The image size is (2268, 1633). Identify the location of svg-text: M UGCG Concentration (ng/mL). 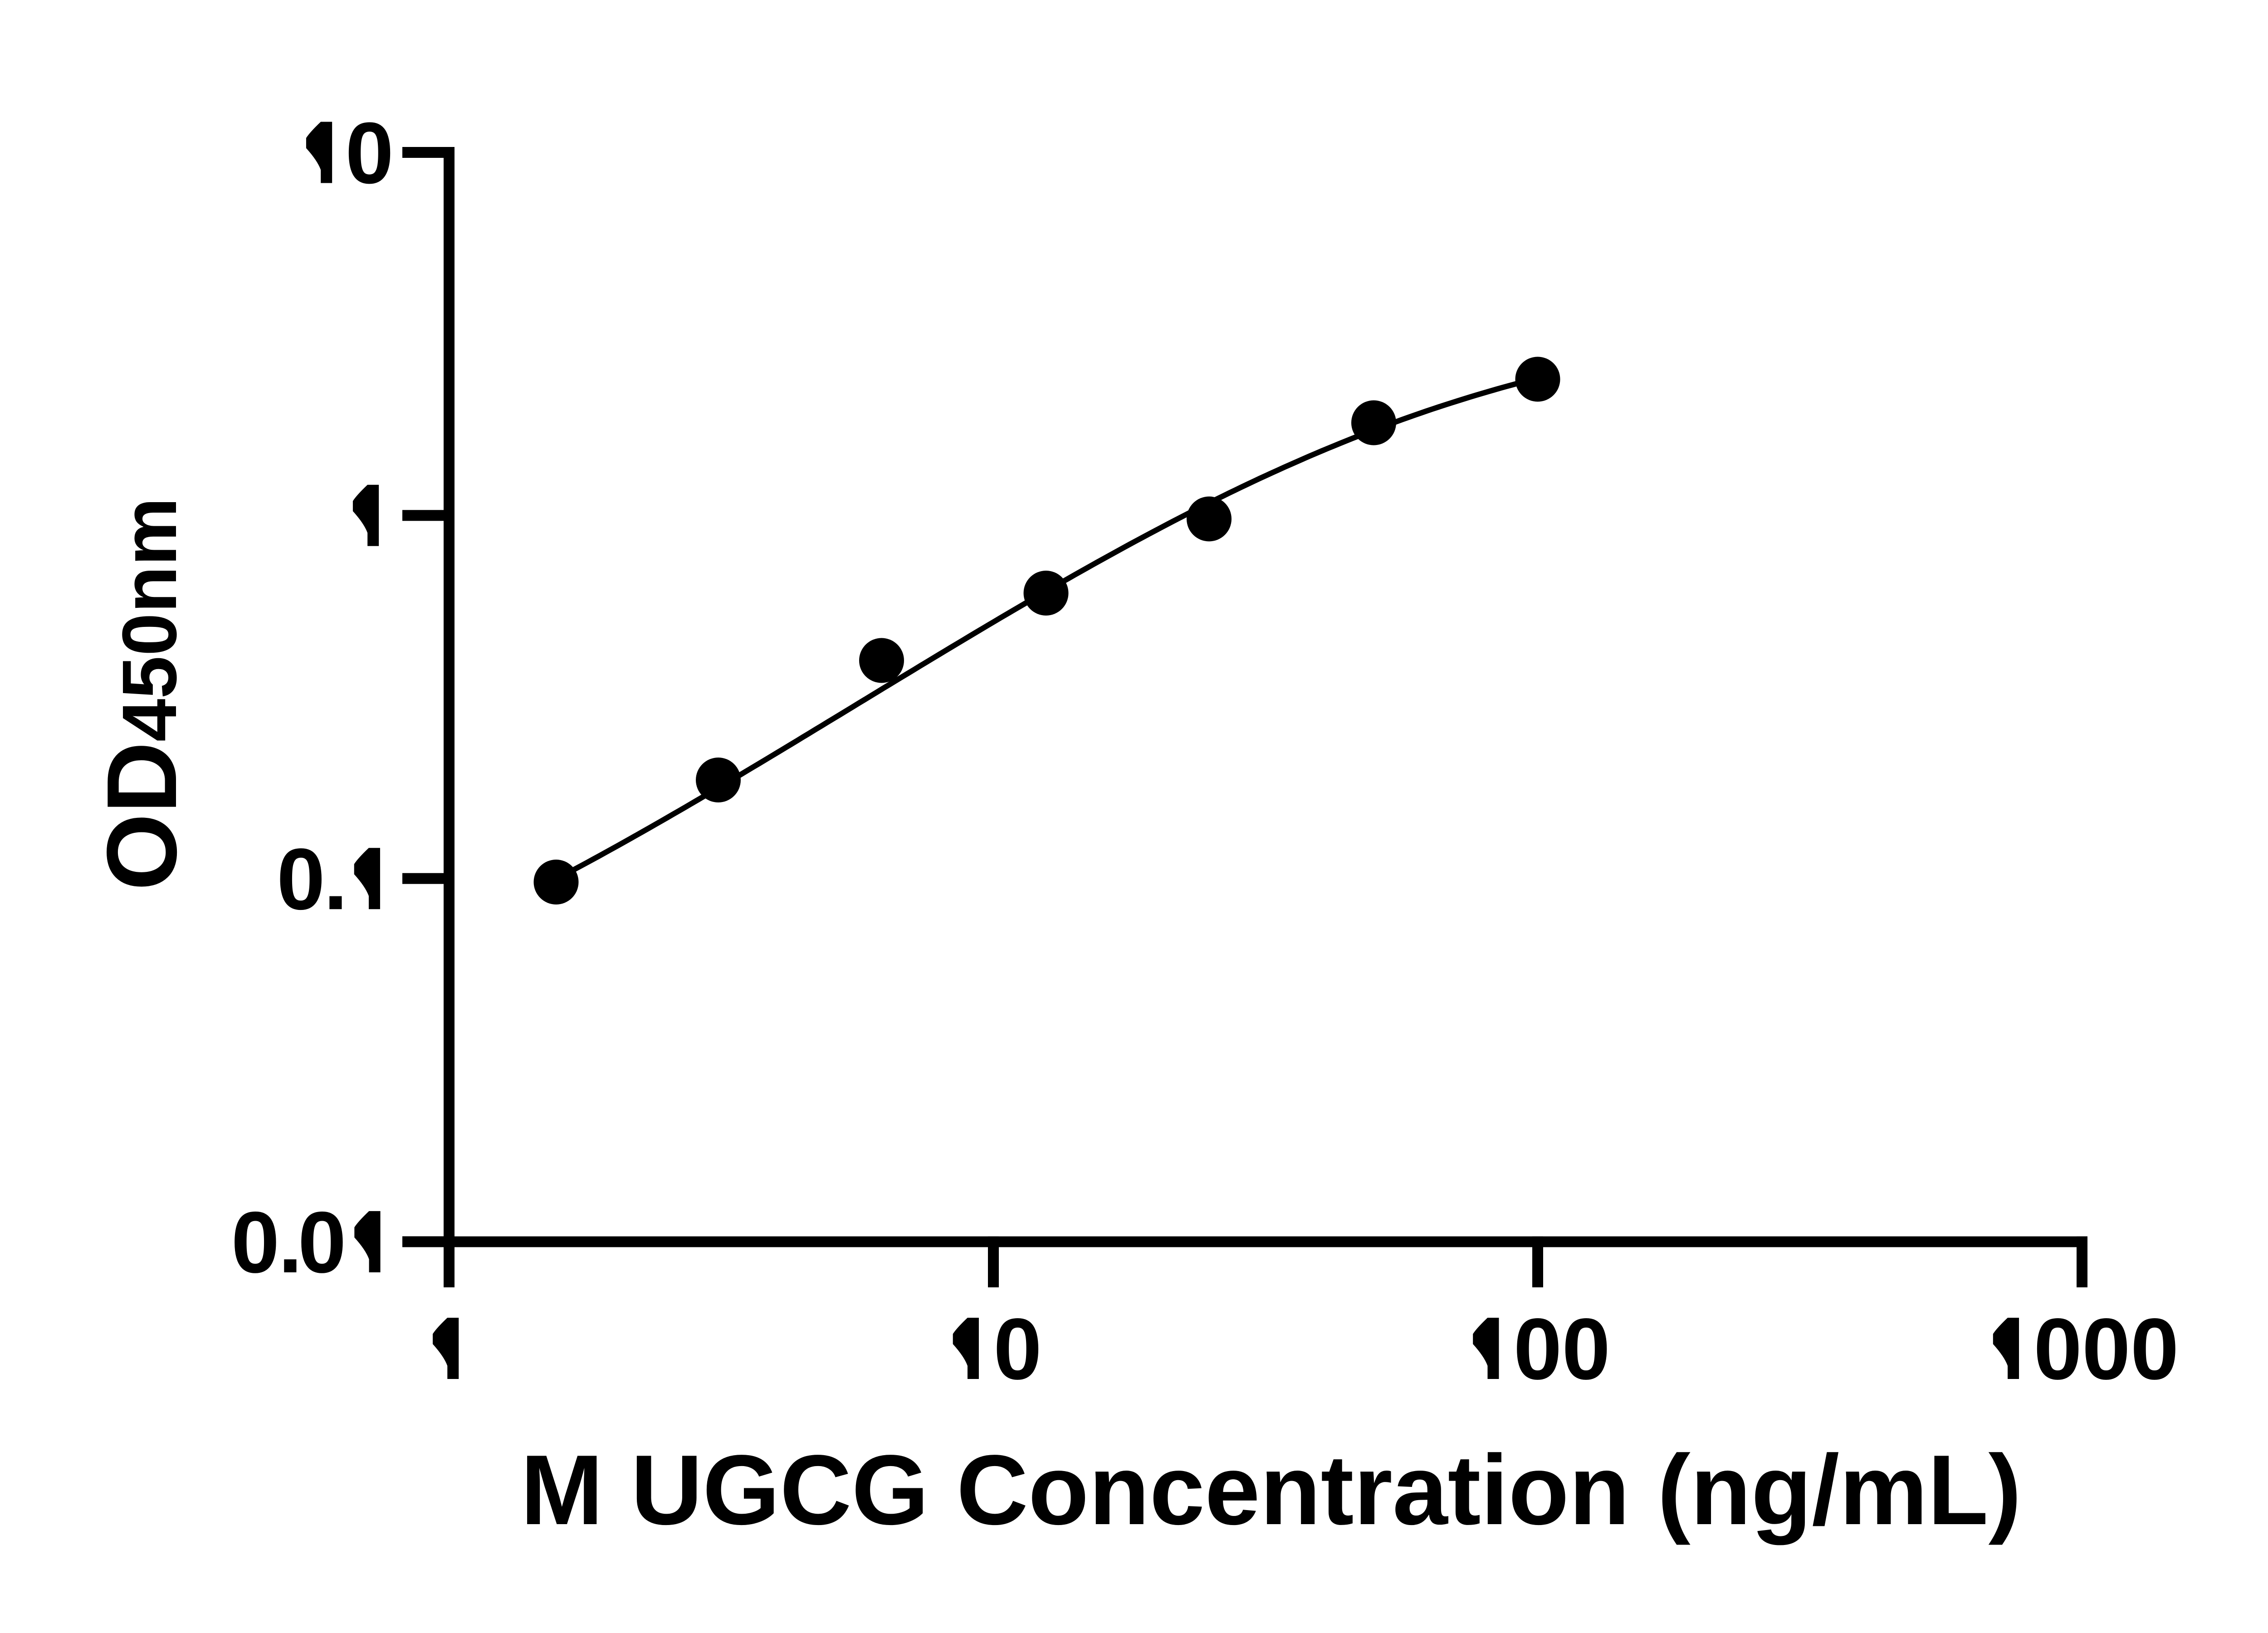
(1270, 1490).